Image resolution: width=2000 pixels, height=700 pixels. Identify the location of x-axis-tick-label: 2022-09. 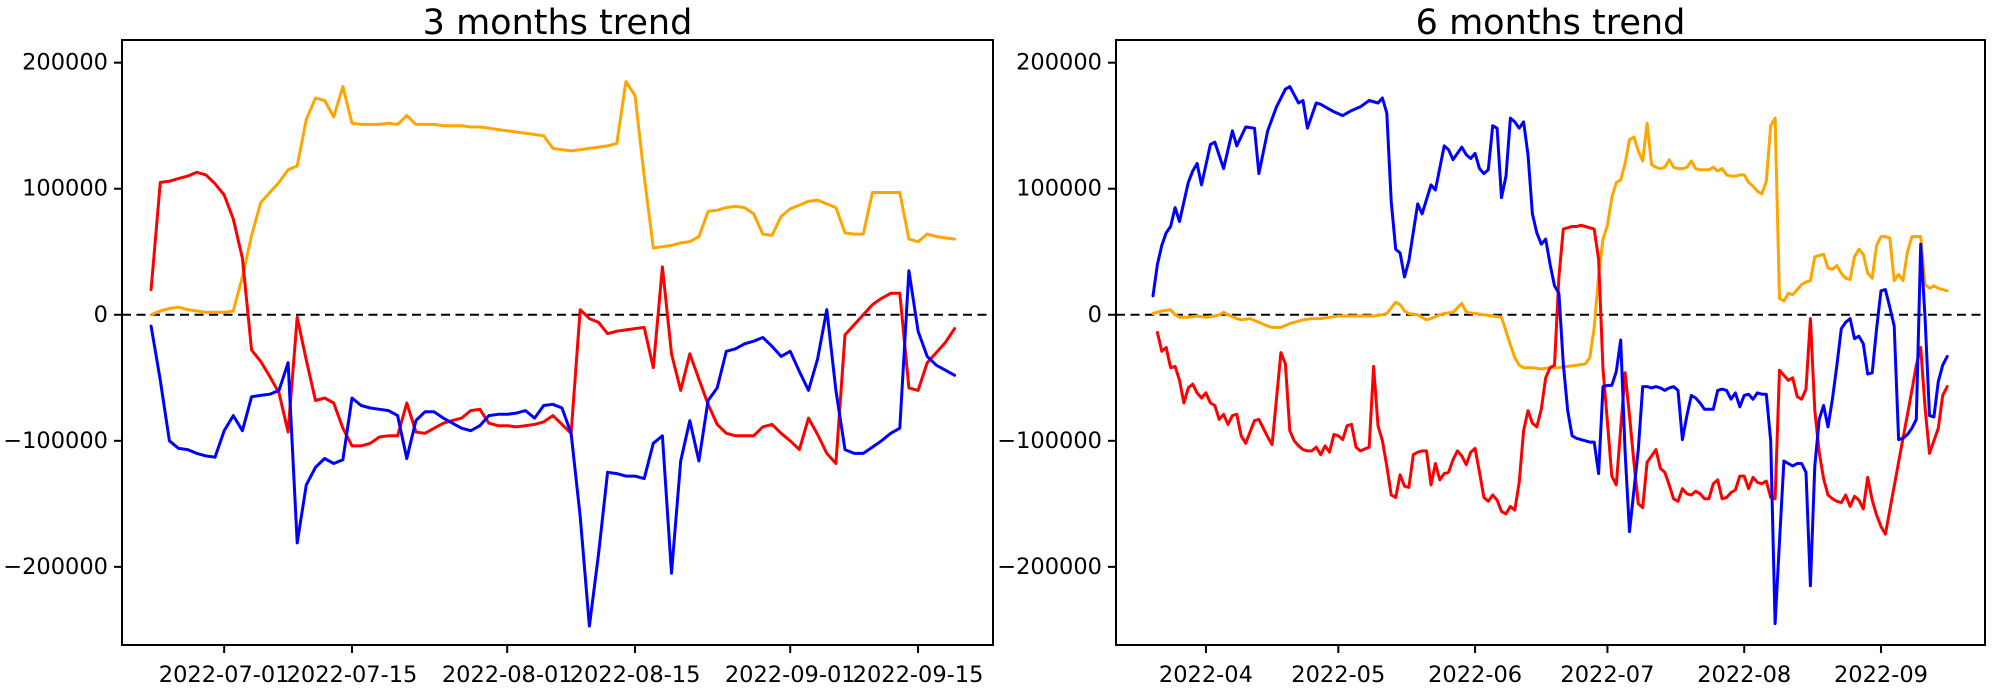
(1881, 675).